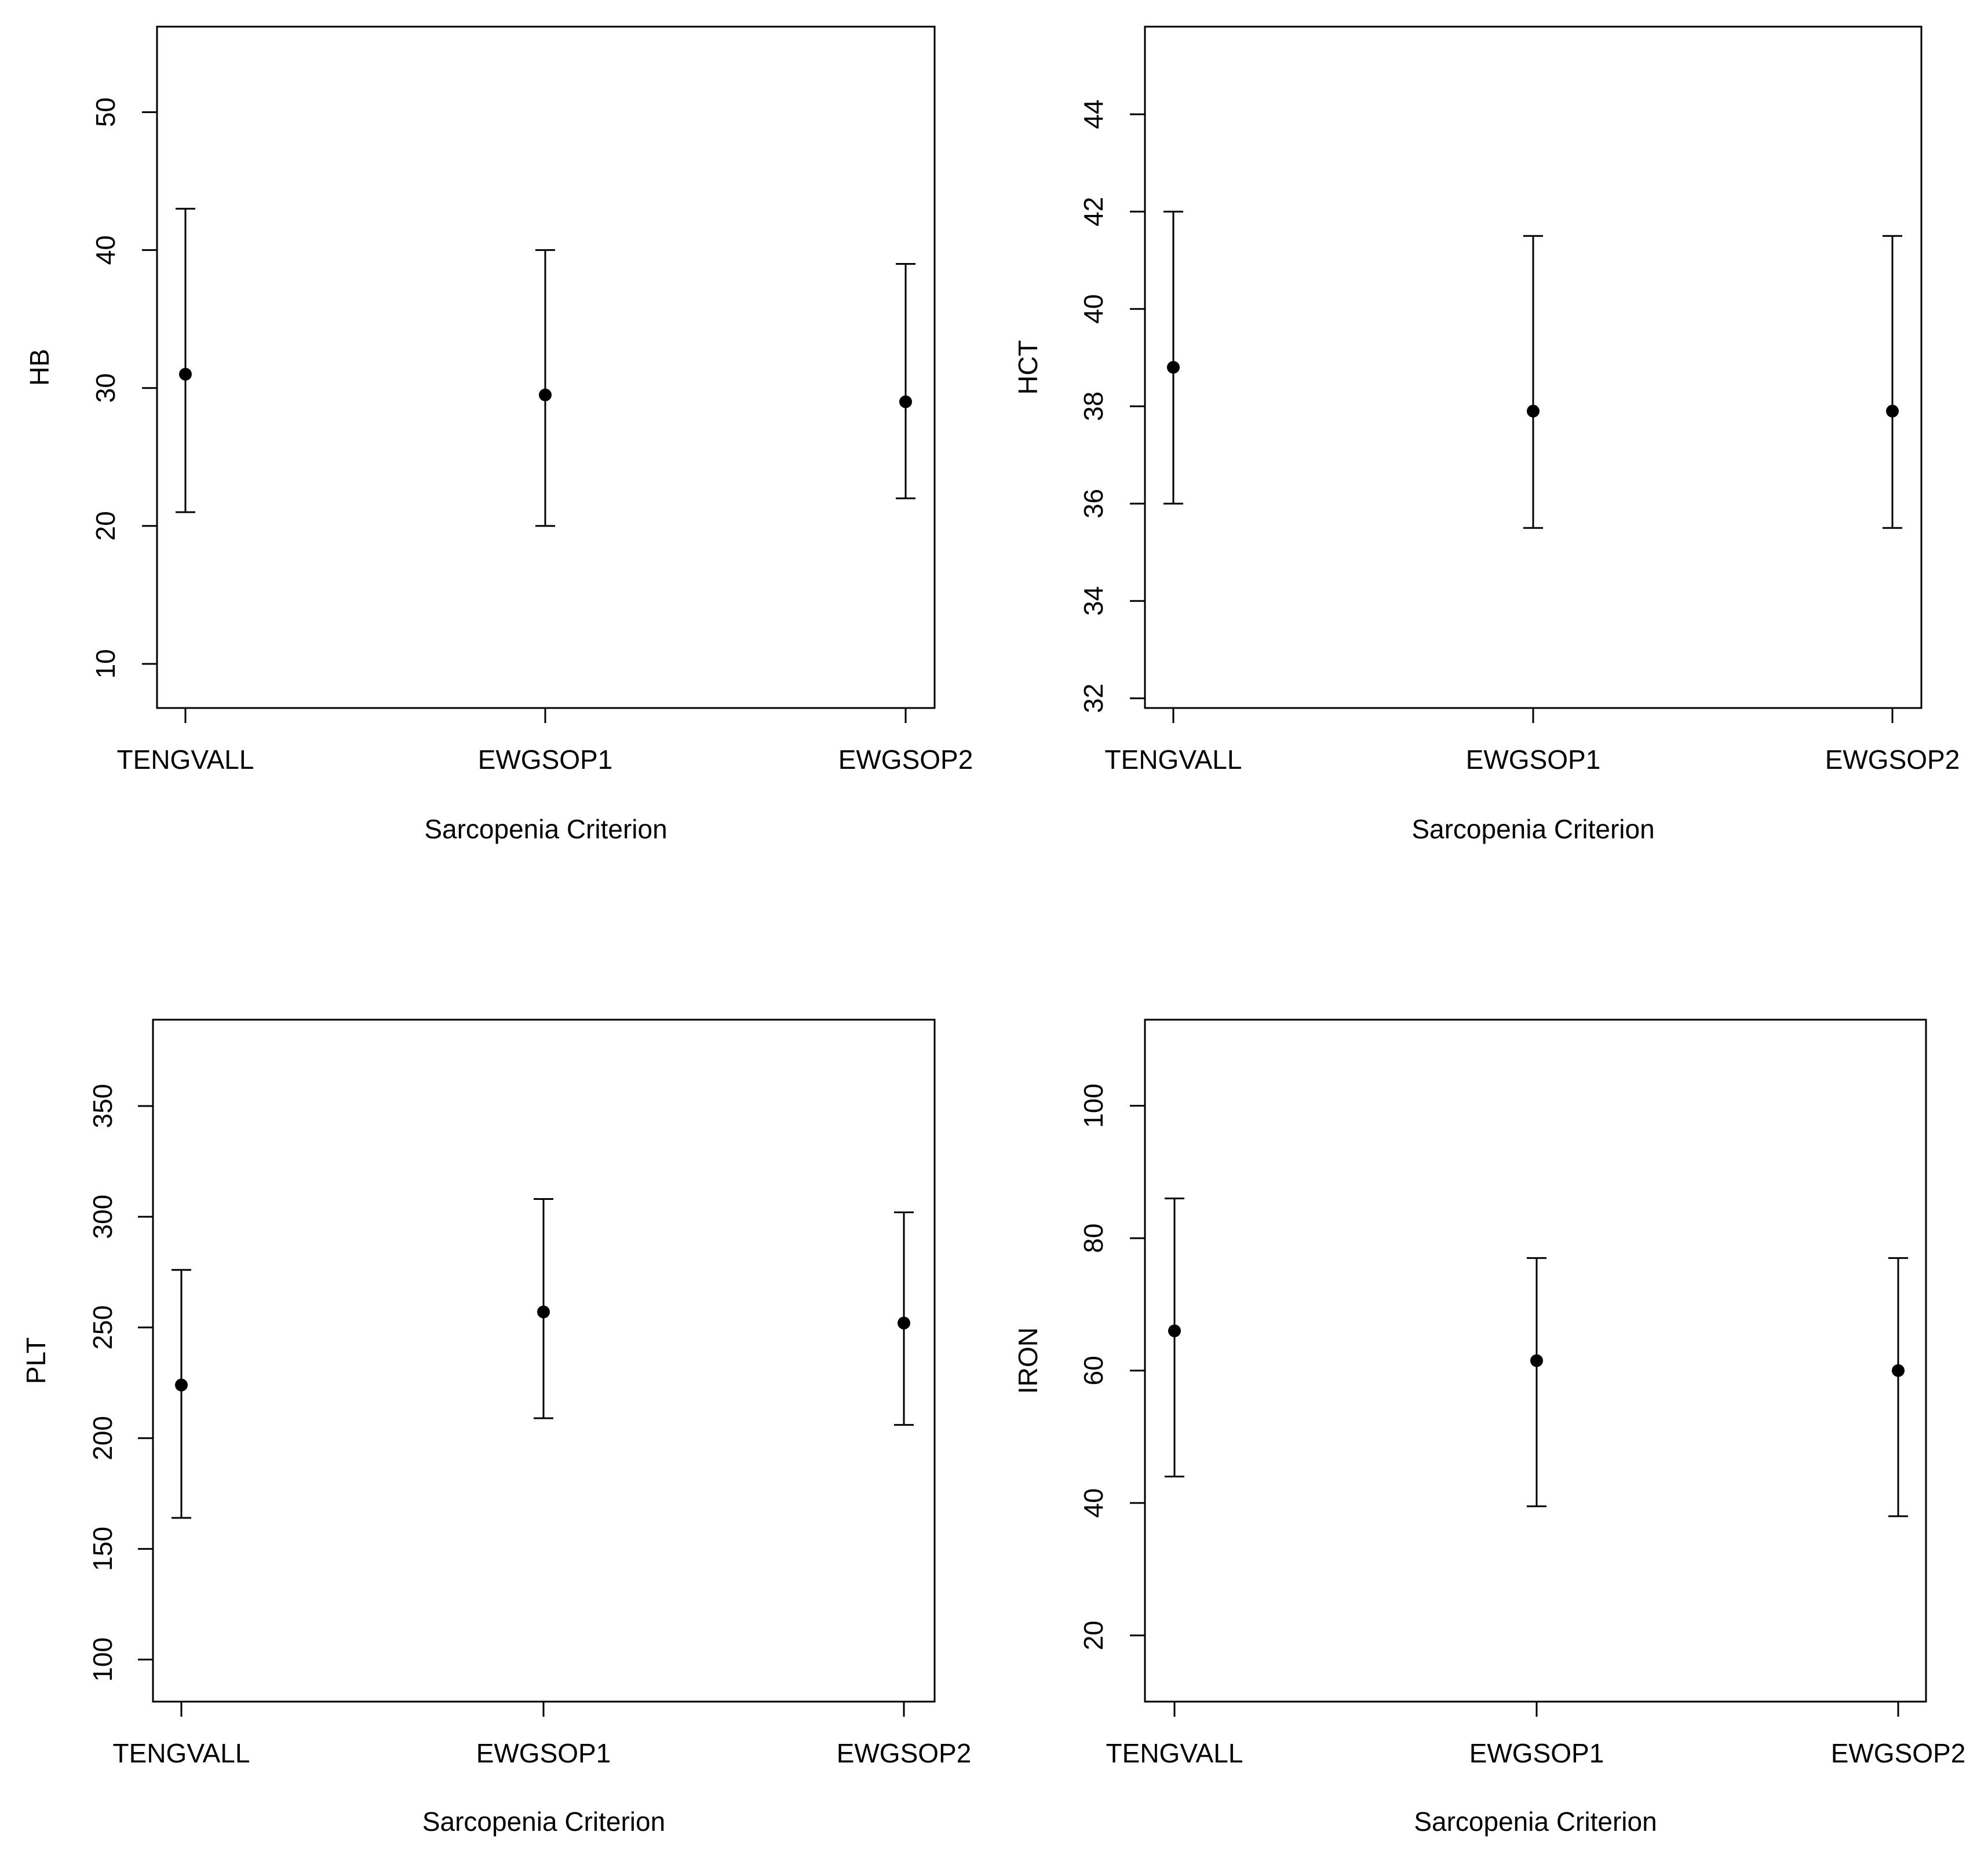 The image size is (1988, 1865). I want to click on y-tick-label: 44, so click(1093, 114).